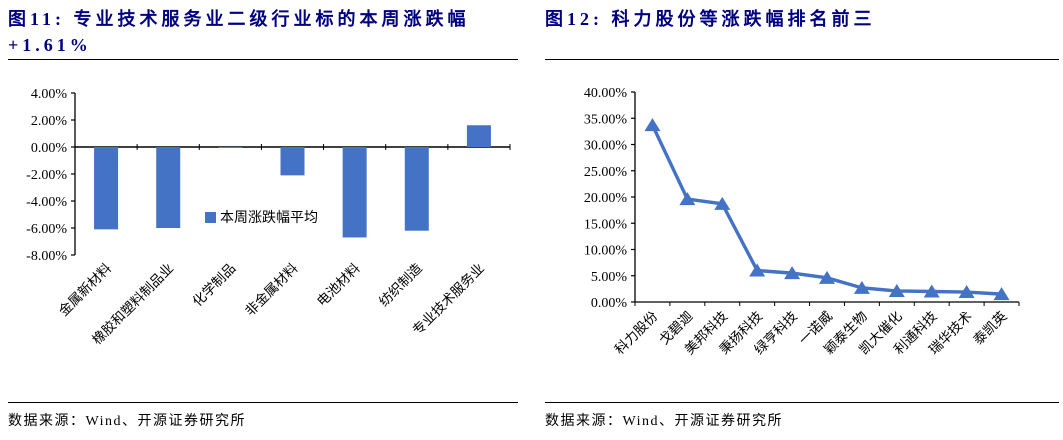 The image size is (1063, 440). Describe the element at coordinates (478, 136) in the screenshot. I see `bar-专业技术服务业` at that location.